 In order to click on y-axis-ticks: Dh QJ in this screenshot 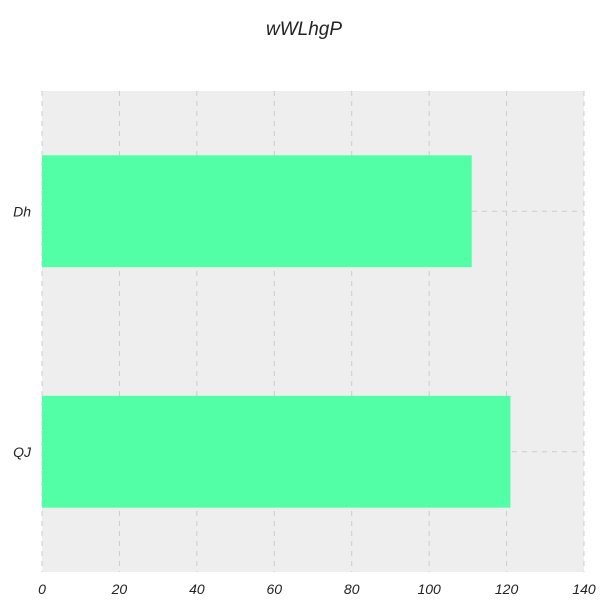, I will do `click(22, 331)`.